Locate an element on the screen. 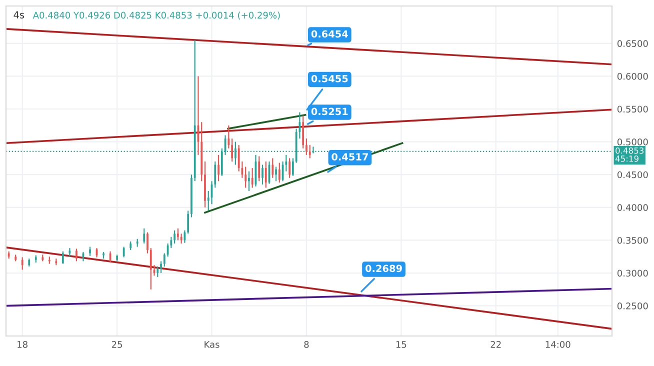 The width and height of the screenshot is (654, 366). y-tick-label: 0.4500 is located at coordinates (632, 174).